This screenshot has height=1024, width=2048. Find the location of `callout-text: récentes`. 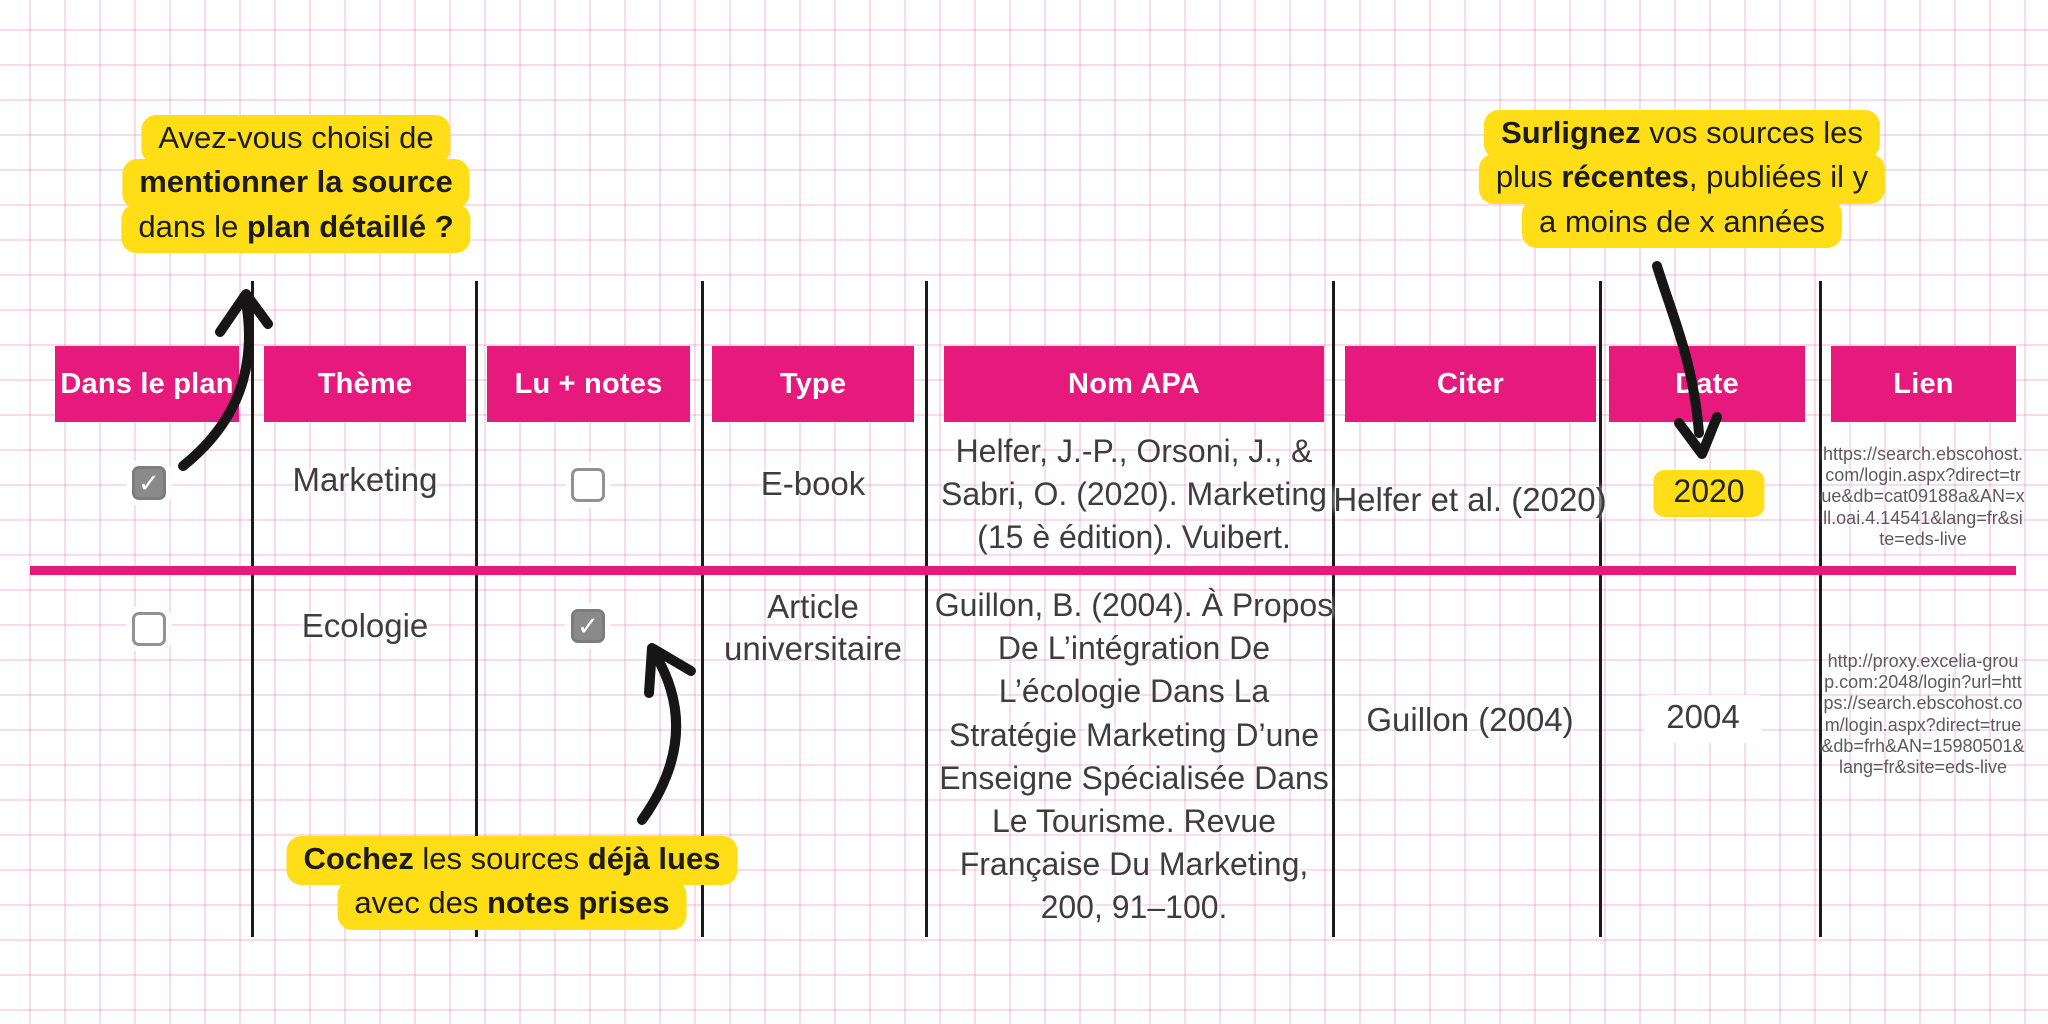

callout-text: récentes is located at coordinates (1625, 177).